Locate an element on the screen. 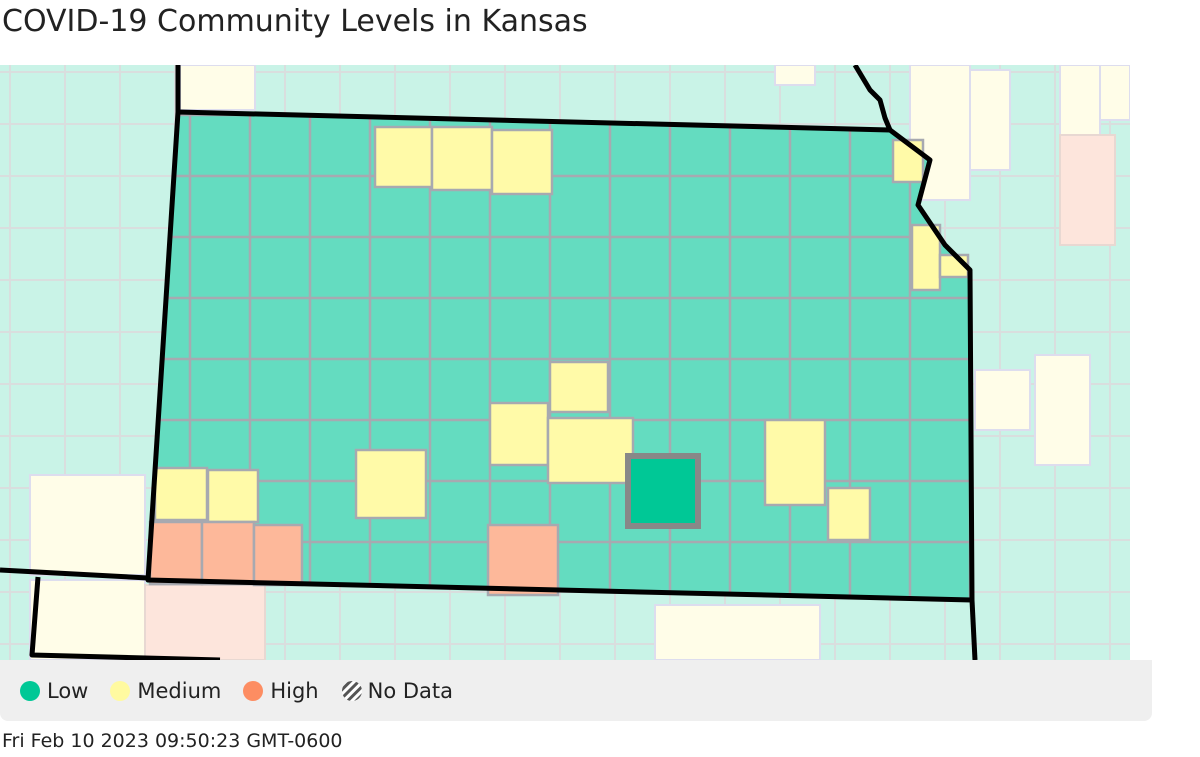  legend-label: Medium is located at coordinates (179, 690).